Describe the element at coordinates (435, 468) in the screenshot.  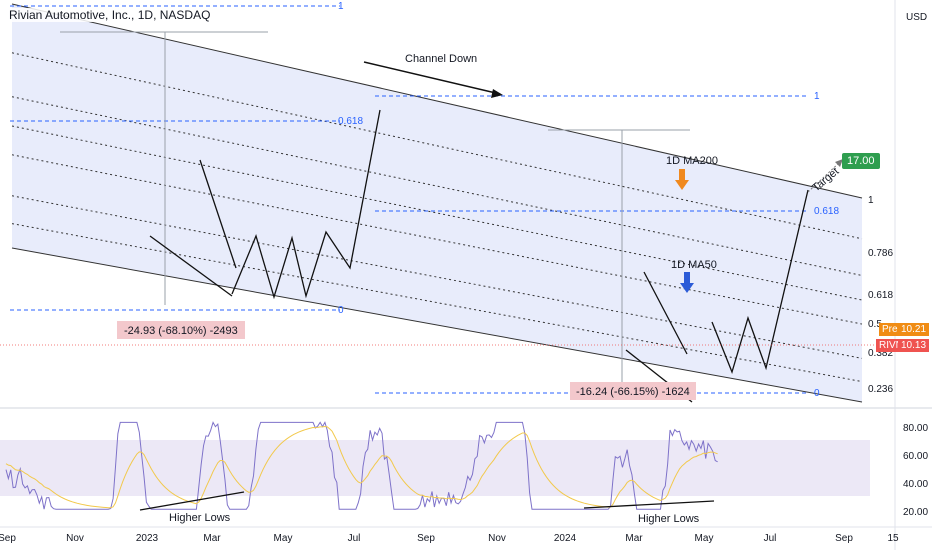
I see `rsi-band` at that location.